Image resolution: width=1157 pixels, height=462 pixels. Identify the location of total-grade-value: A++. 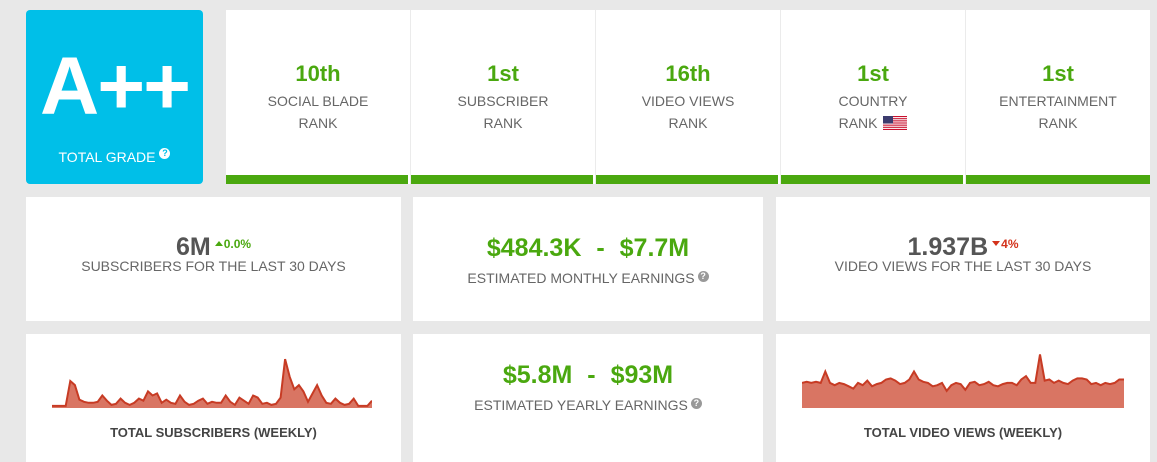
(115, 86).